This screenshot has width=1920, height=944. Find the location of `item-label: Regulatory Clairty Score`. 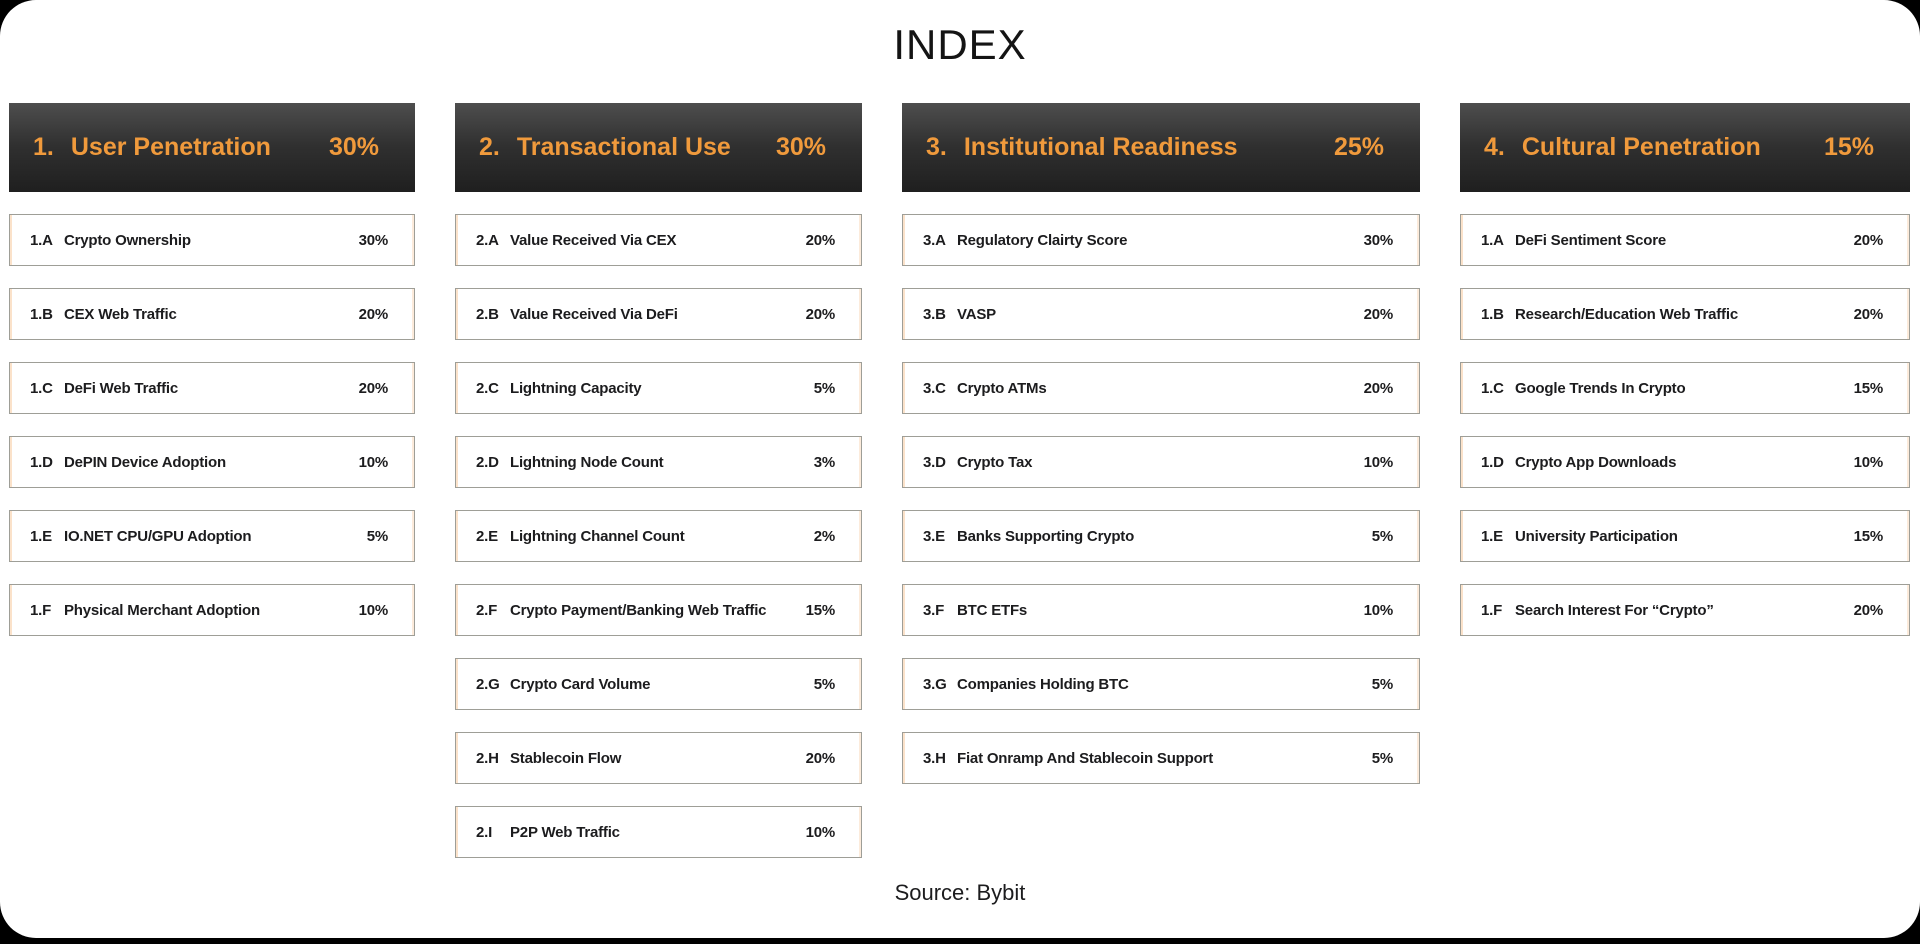

item-label: Regulatory Clairty Score is located at coordinates (1042, 240).